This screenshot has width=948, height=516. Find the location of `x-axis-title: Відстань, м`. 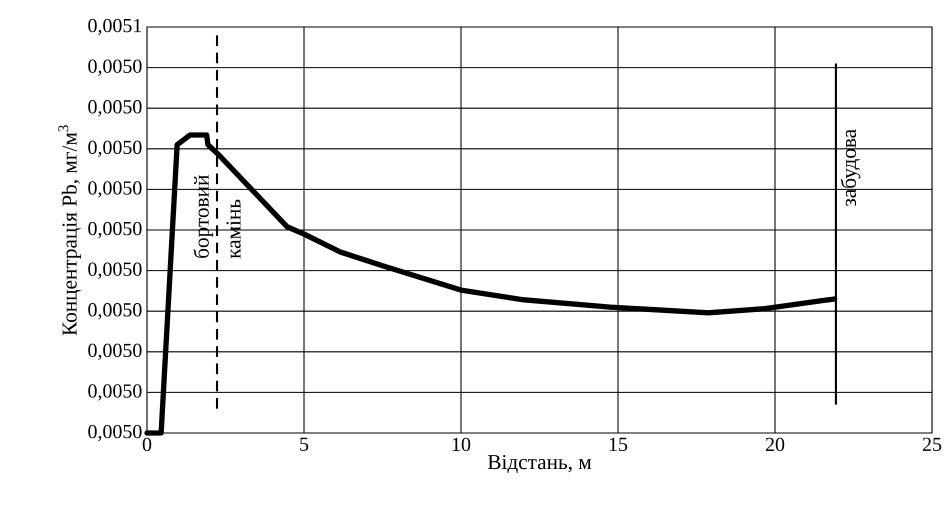

x-axis-title: Відстань, м is located at coordinates (540, 464).